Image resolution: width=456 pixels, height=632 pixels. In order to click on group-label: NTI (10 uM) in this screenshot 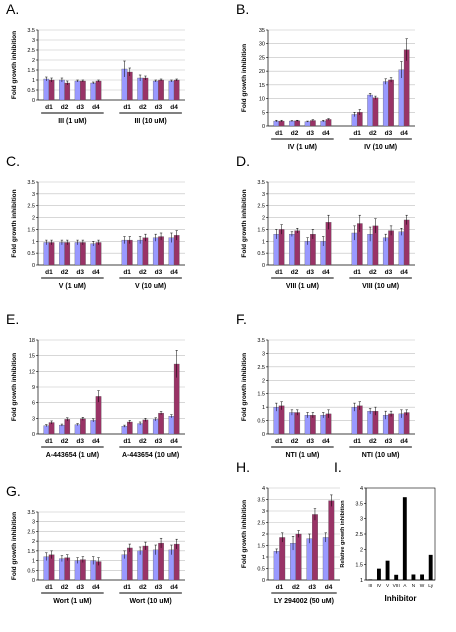, I will do `click(381, 455)`.